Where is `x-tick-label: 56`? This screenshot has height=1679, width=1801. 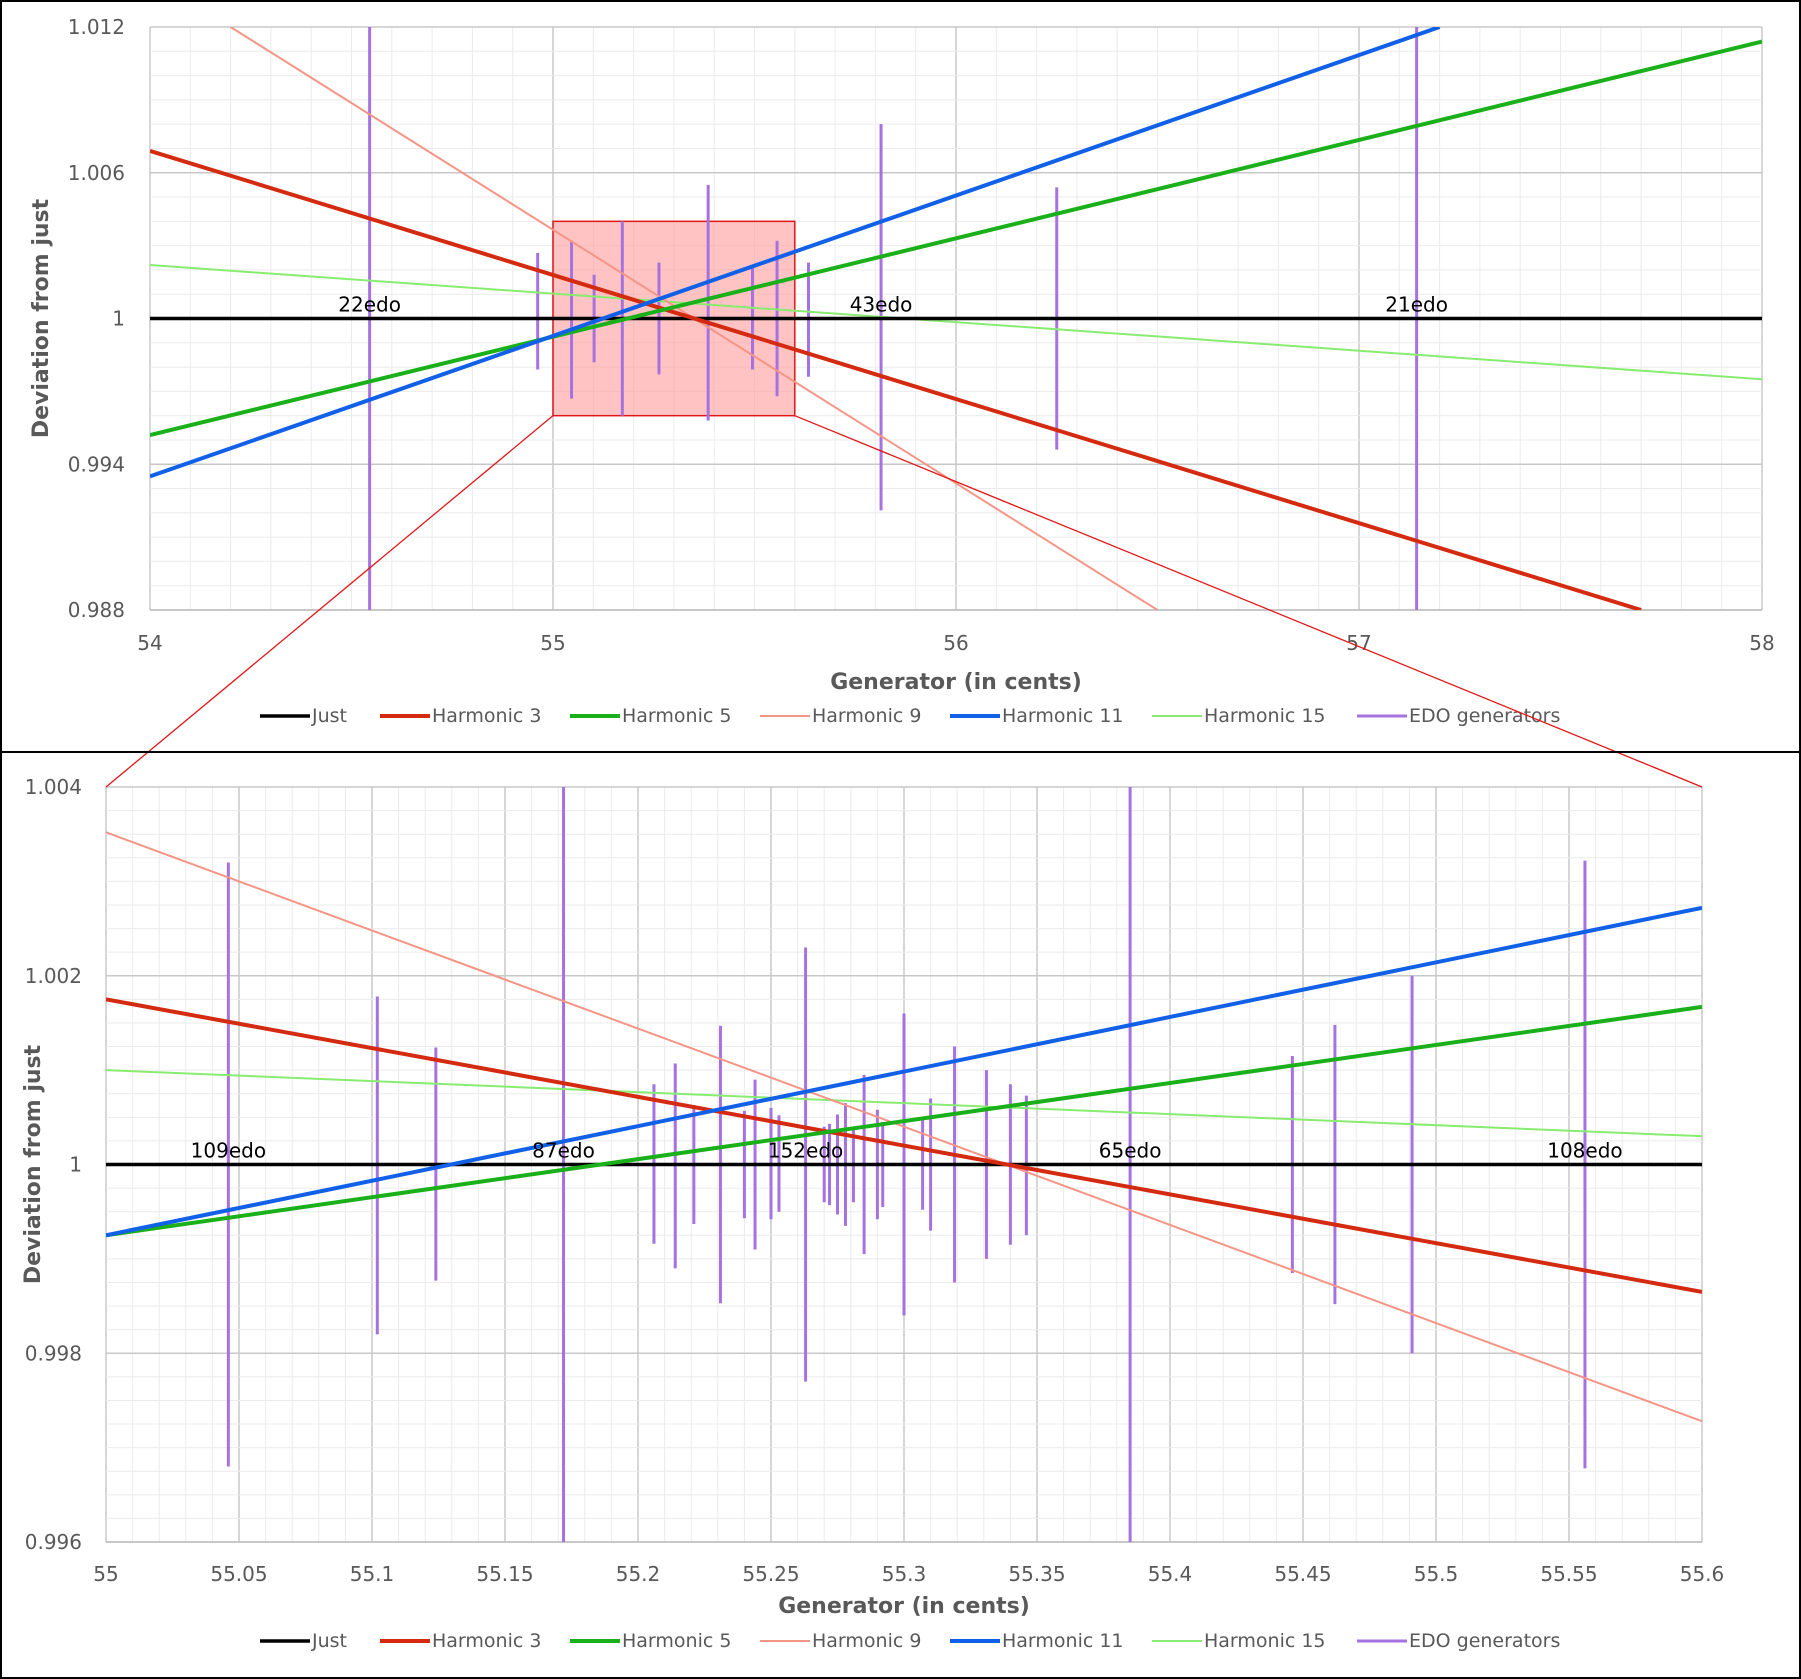 x-tick-label: 56 is located at coordinates (955, 643).